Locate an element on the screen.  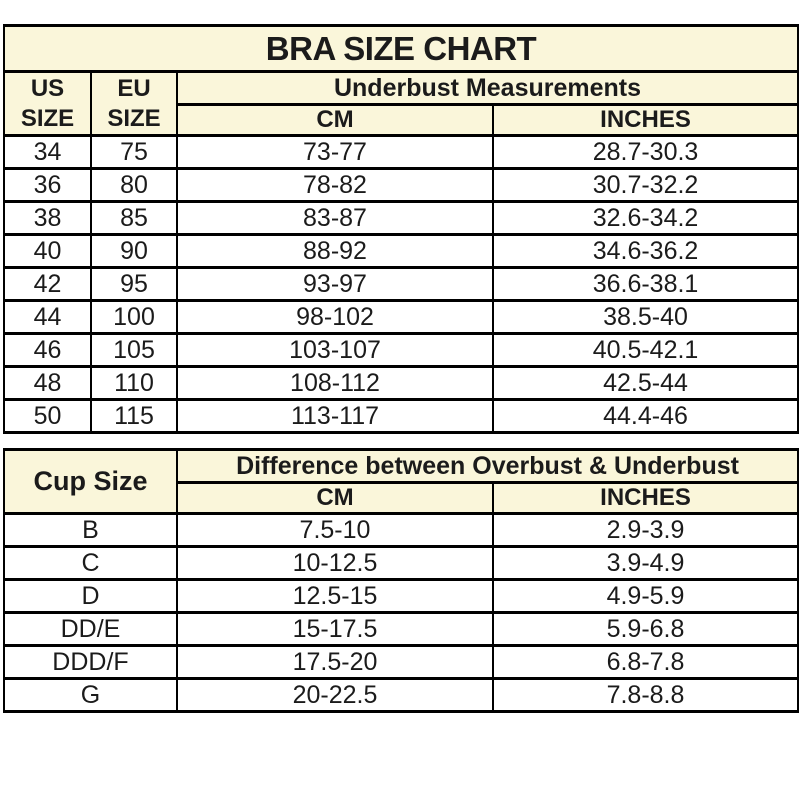
cm-range-cell: 103-107 is located at coordinates (335, 350).